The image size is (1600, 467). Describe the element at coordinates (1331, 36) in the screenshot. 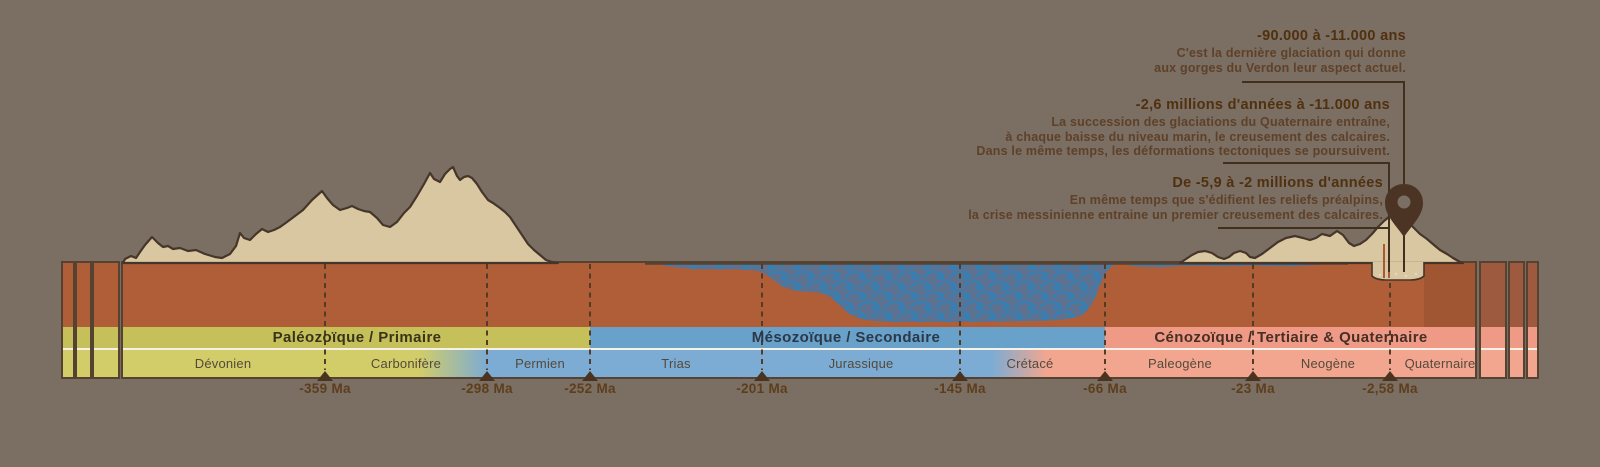

I see `annotation-title: -90.000 à -11.000 ans` at that location.